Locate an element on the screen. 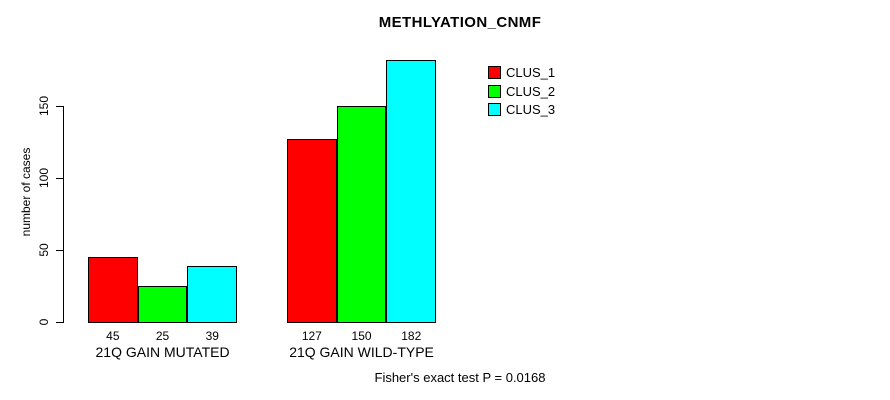  legend-item: CLUS_2 is located at coordinates (522, 91).